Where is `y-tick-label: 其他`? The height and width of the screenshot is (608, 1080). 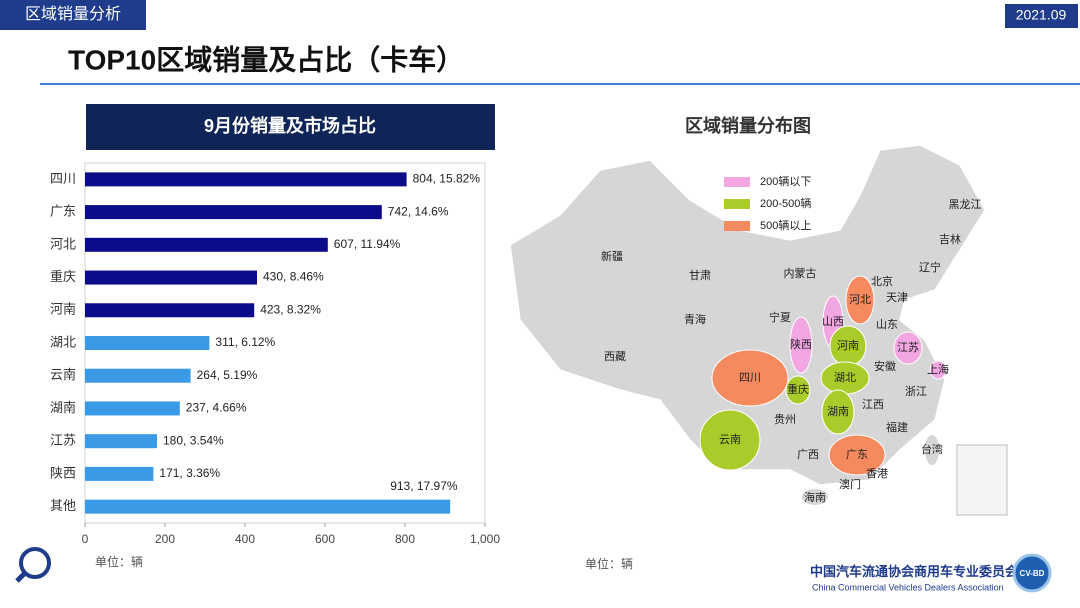
y-tick-label: 其他 is located at coordinates (63, 505).